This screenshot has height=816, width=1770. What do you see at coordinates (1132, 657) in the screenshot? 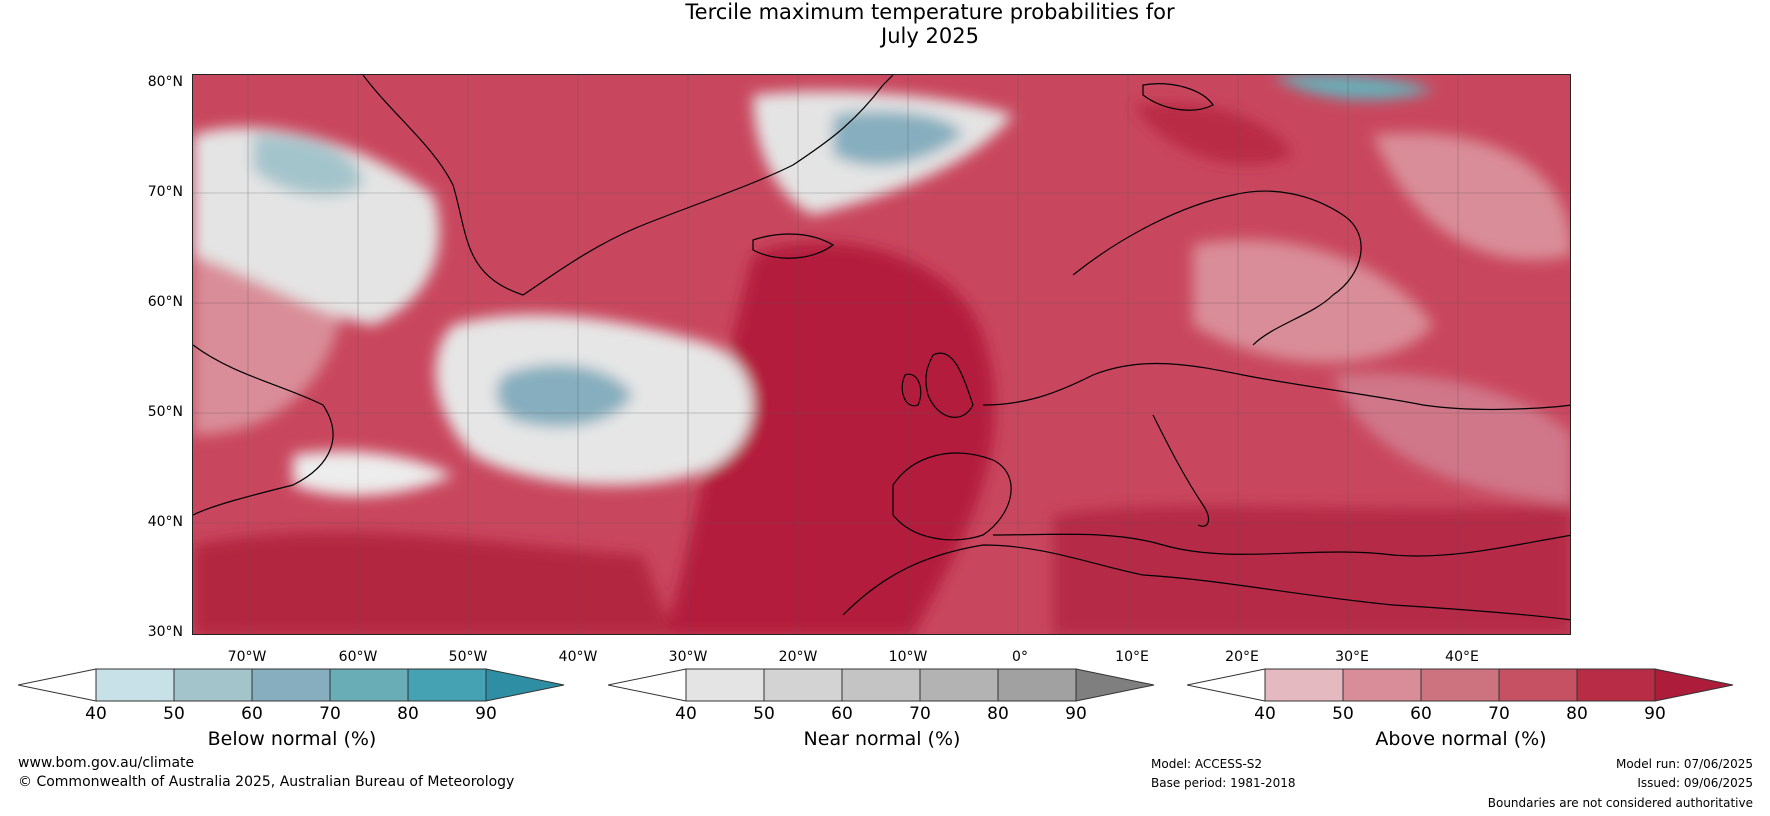
I see `lon-label-10e: 10°E` at bounding box center [1132, 657].